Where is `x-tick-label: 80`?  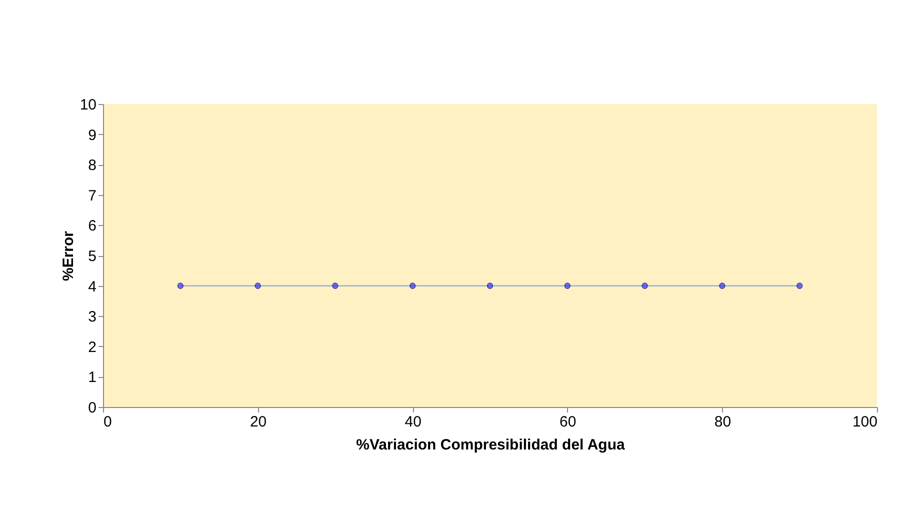 x-tick-label: 80 is located at coordinates (723, 422).